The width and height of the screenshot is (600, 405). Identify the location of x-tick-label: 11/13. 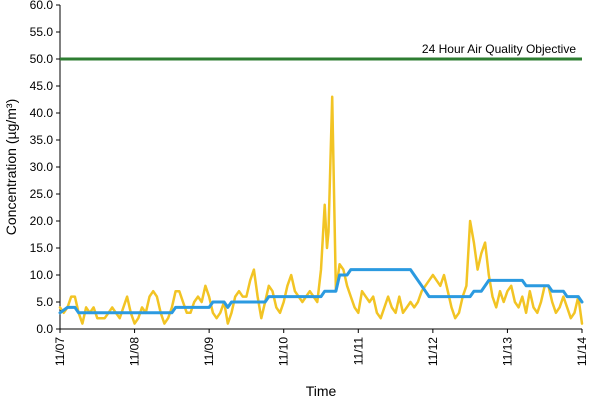
(507, 351).